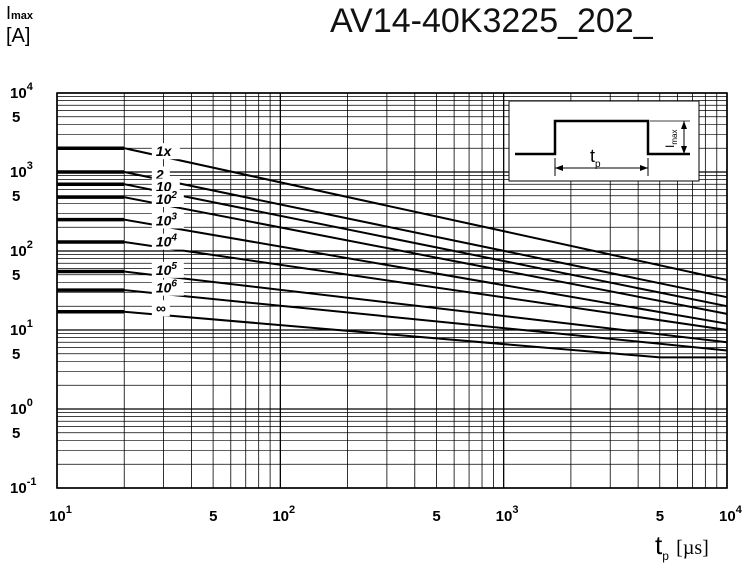  I want to click on y-tick-label: 10¹, so click(21, 328).